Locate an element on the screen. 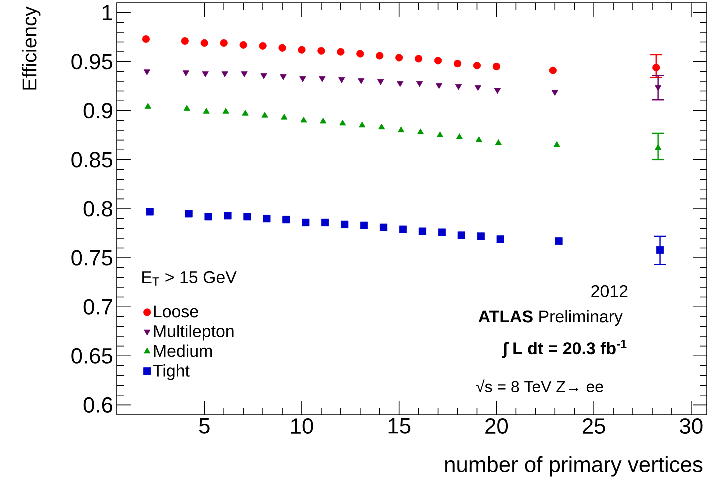 The image size is (718, 489). y-axis-title: Efficiency is located at coordinates (31, 48).